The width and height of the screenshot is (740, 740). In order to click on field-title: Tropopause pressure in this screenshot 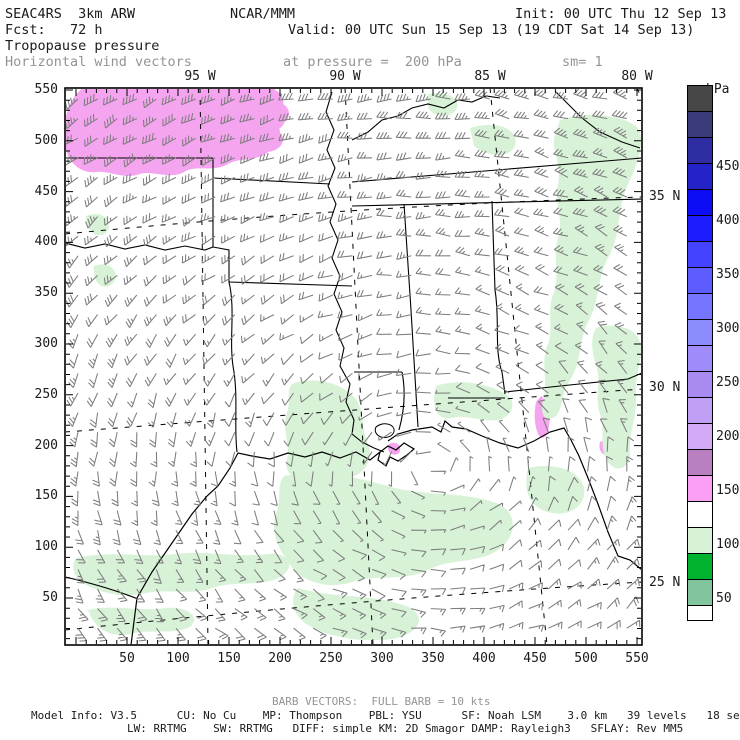, I will do `click(82, 46)`.